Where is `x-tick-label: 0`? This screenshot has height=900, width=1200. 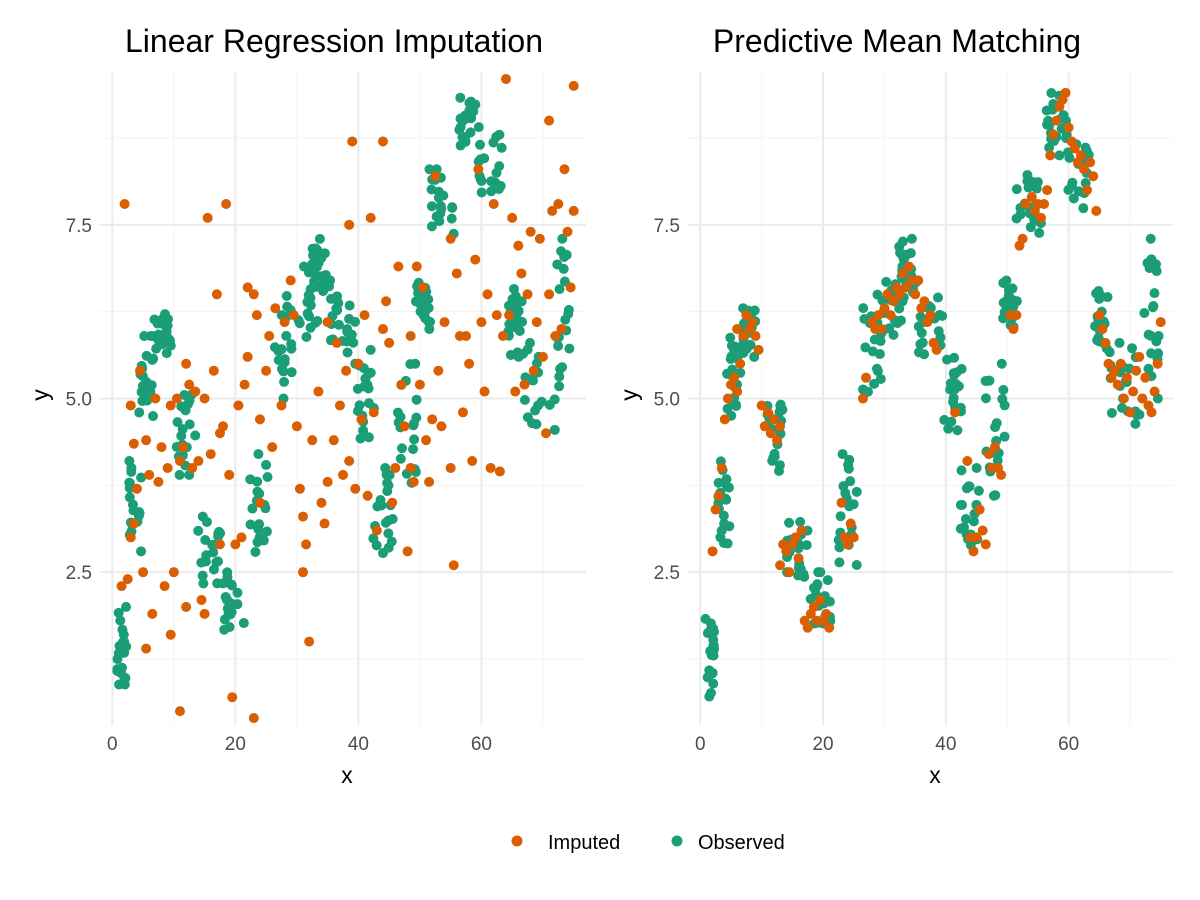
x-tick-label: 0 is located at coordinates (112, 744).